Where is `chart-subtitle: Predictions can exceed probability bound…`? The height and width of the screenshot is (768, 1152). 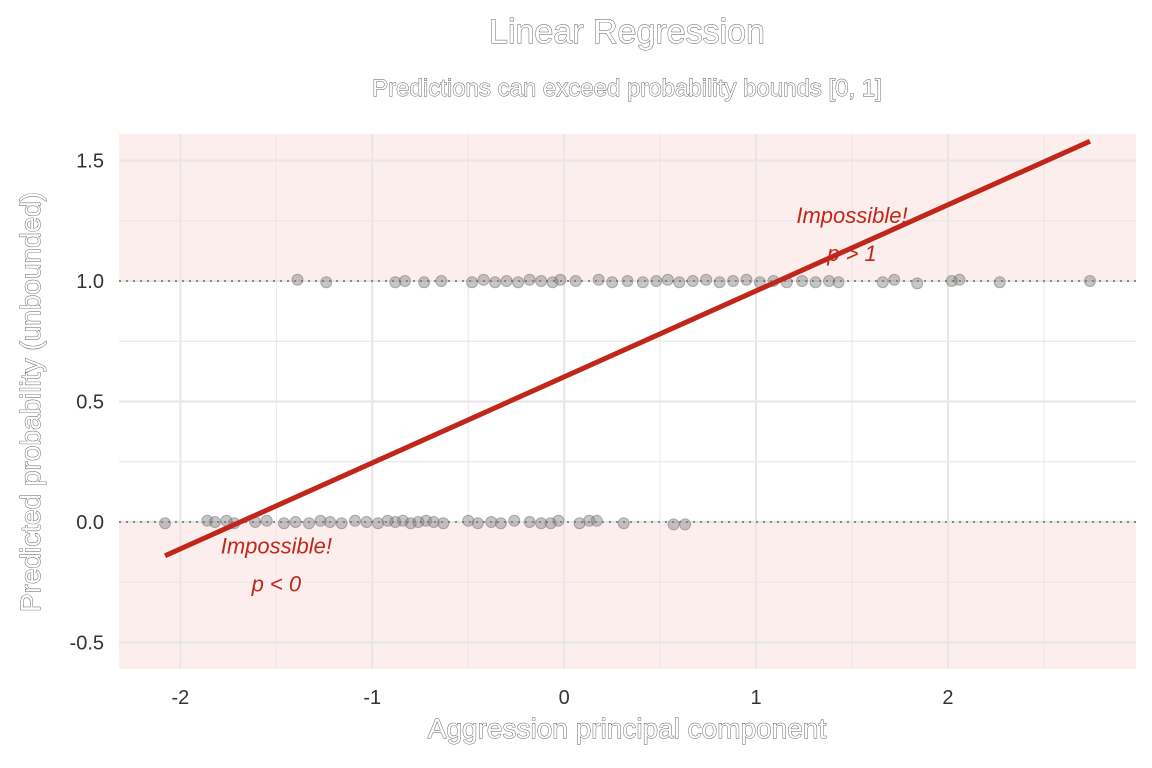 chart-subtitle: Predictions can exceed probability bound… is located at coordinates (627, 88).